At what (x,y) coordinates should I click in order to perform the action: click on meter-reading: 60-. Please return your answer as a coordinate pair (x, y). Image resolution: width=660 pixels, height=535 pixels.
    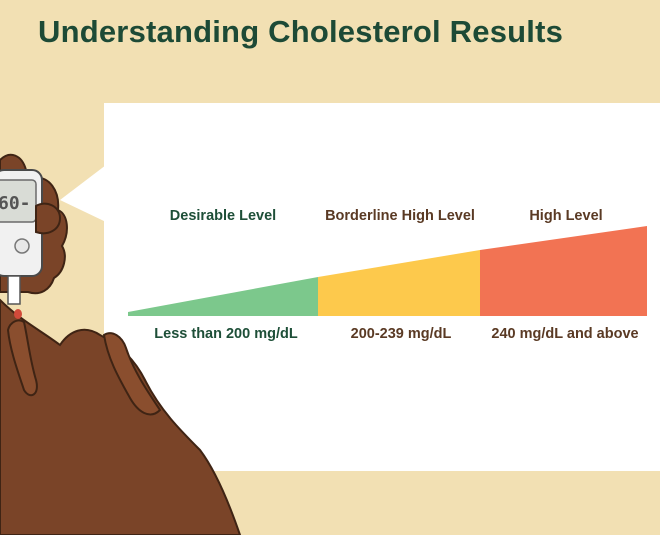
    Looking at the image, I should click on (15, 203).